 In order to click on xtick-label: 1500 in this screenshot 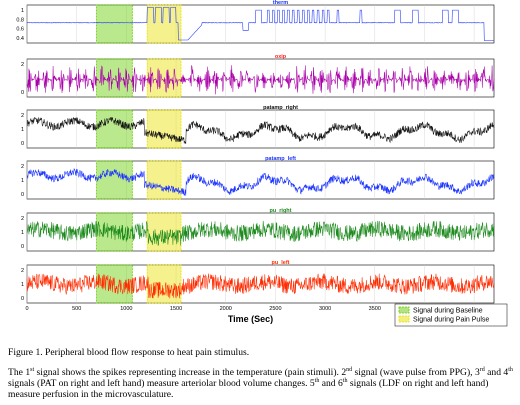, I will do `click(176, 309)`.